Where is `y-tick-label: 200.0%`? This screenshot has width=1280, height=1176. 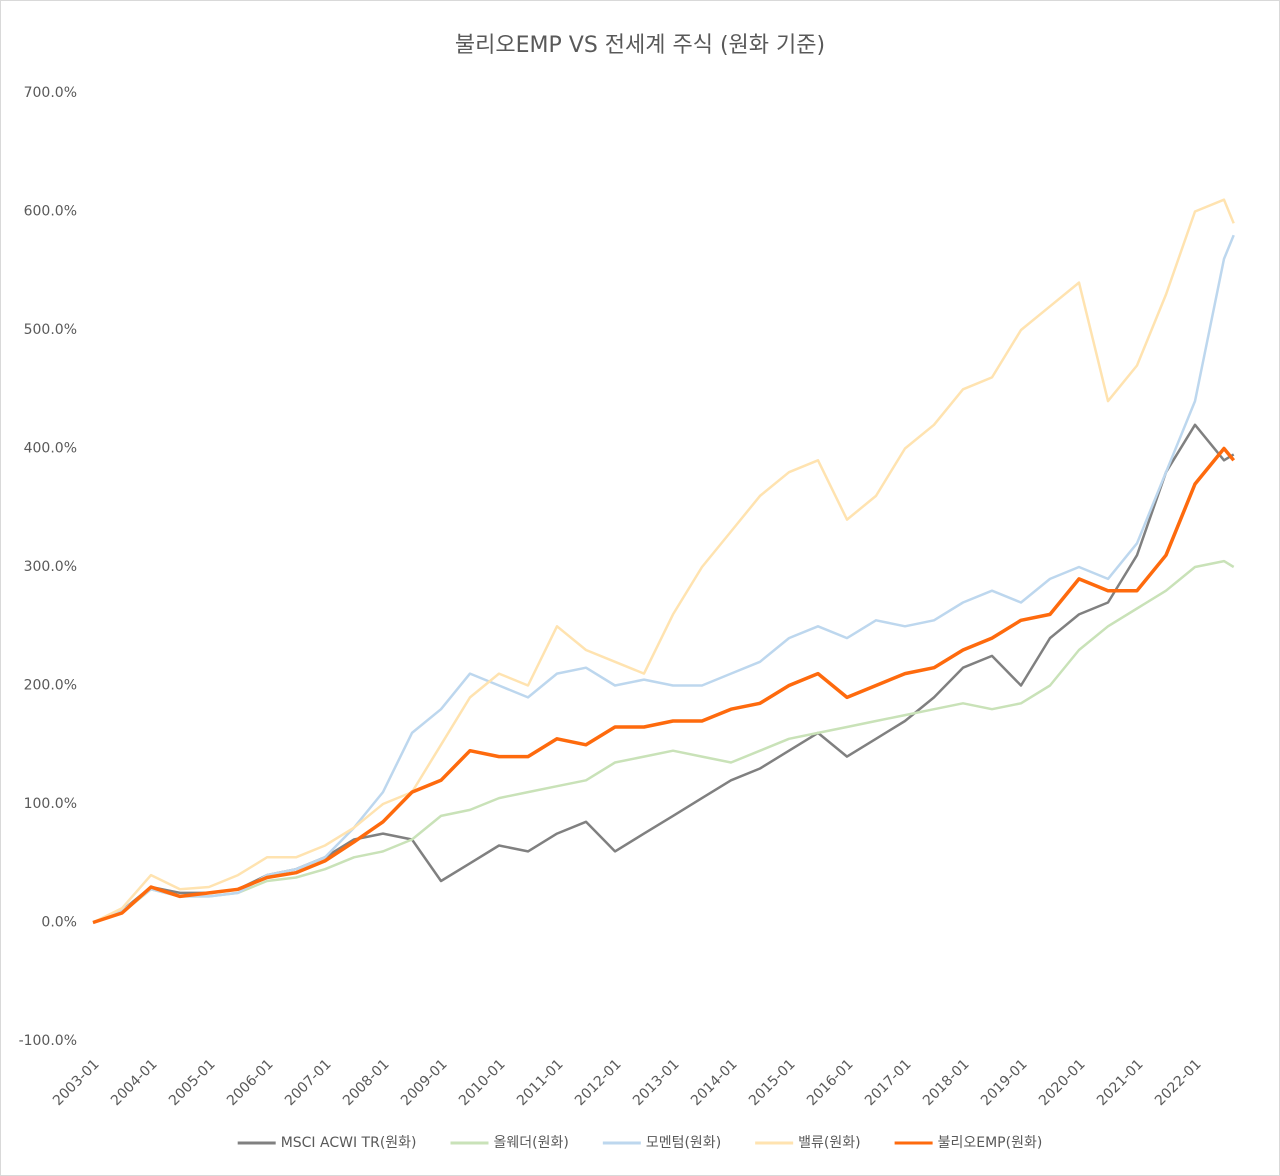 y-tick-label: 200.0% is located at coordinates (50, 686).